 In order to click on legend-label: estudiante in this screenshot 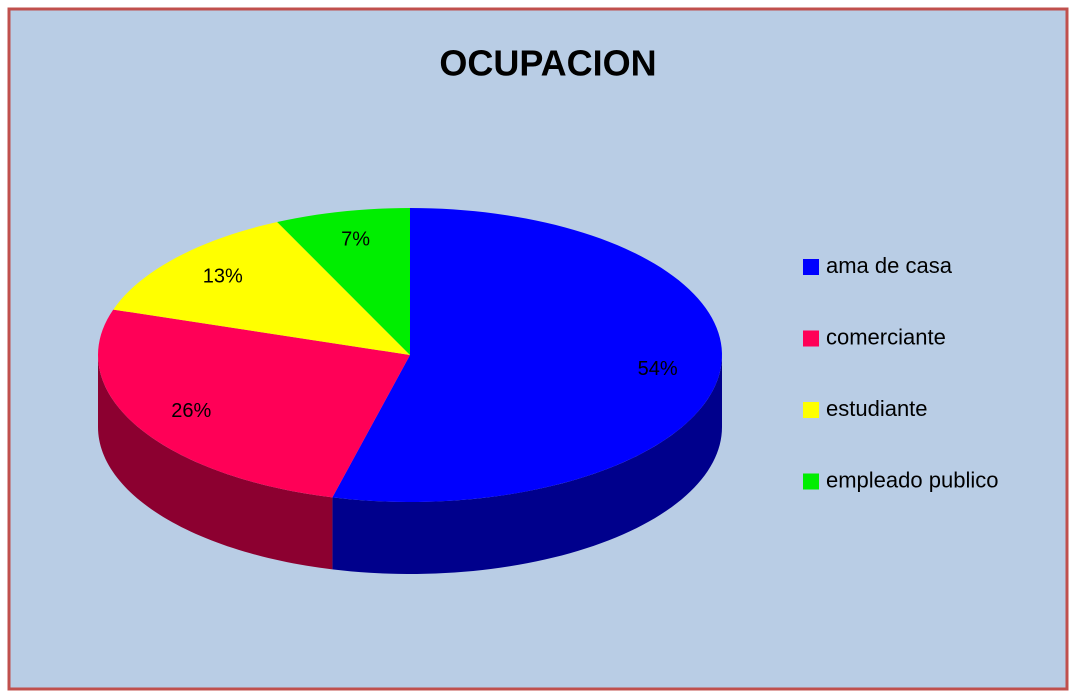, I will do `click(877, 408)`.